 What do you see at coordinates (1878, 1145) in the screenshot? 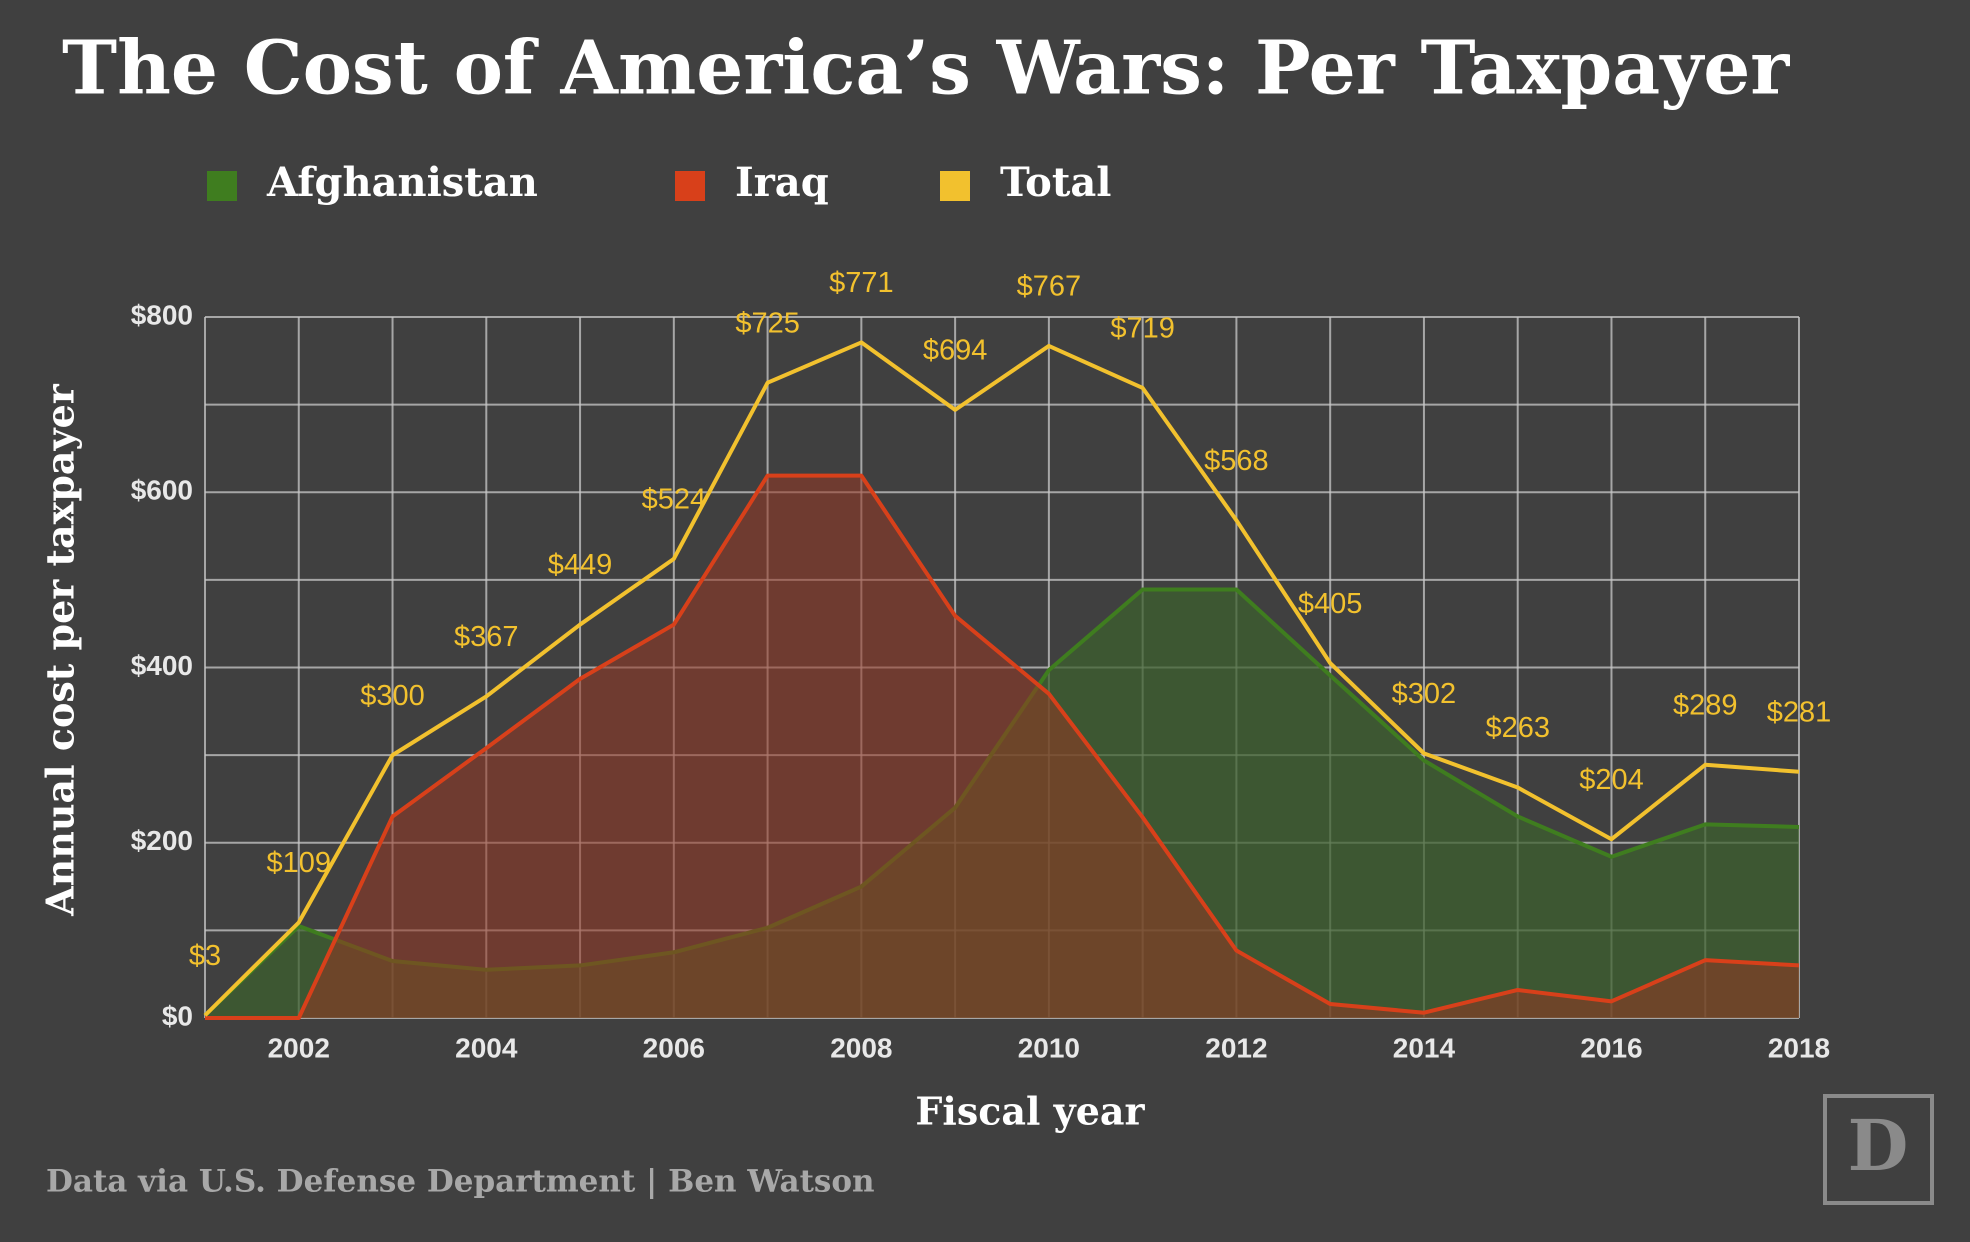
I see `logo: D` at bounding box center [1878, 1145].